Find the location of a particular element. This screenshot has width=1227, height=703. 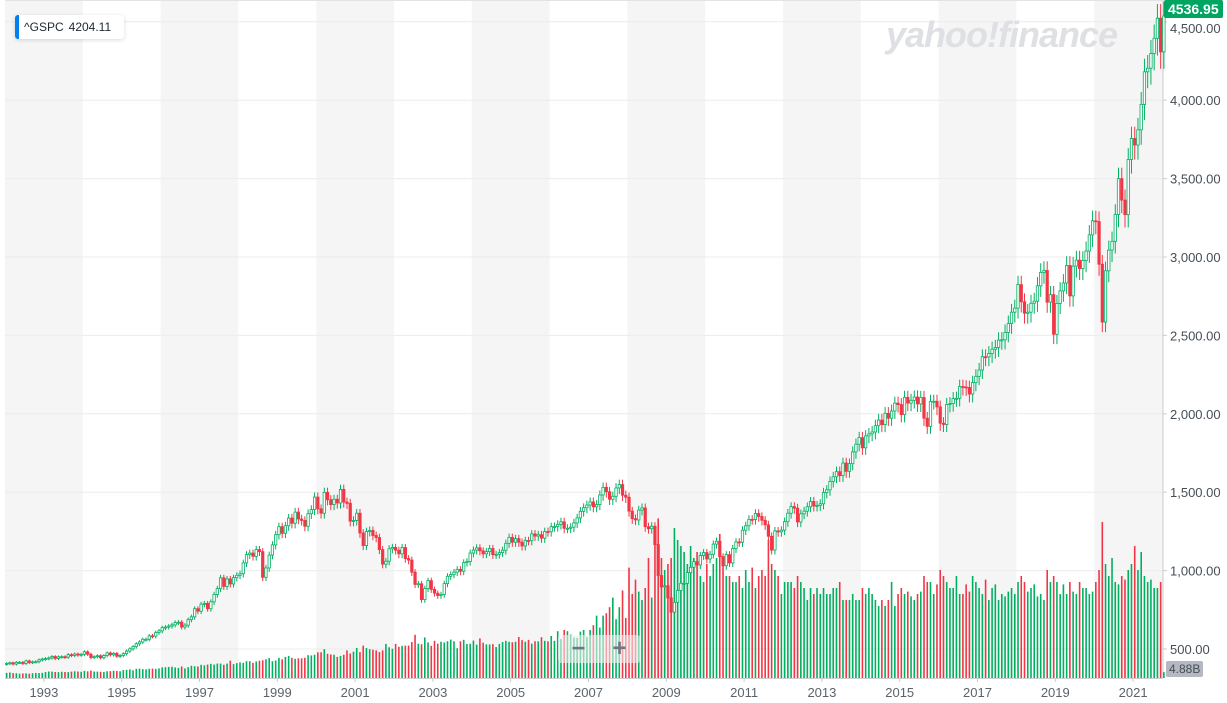

x-tick-label: 2013 is located at coordinates (821, 692).